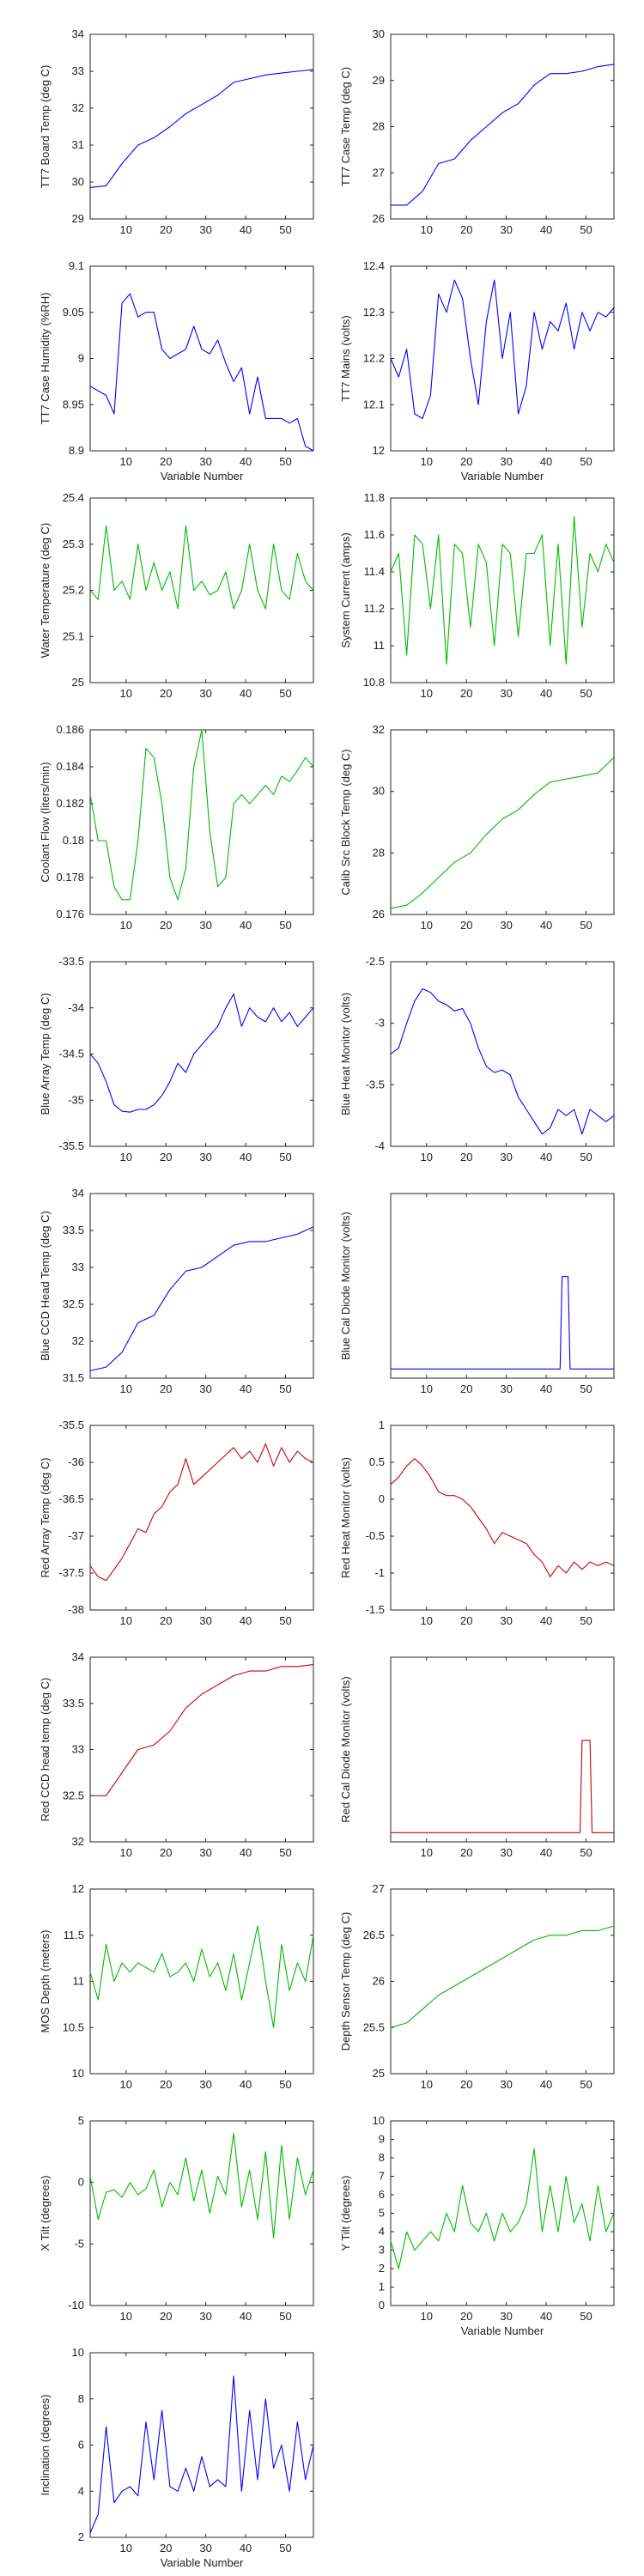 Image resolution: width=644 pixels, height=2576 pixels. What do you see at coordinates (379, 1572) in the screenshot?
I see `y-tick-label: -1` at bounding box center [379, 1572].